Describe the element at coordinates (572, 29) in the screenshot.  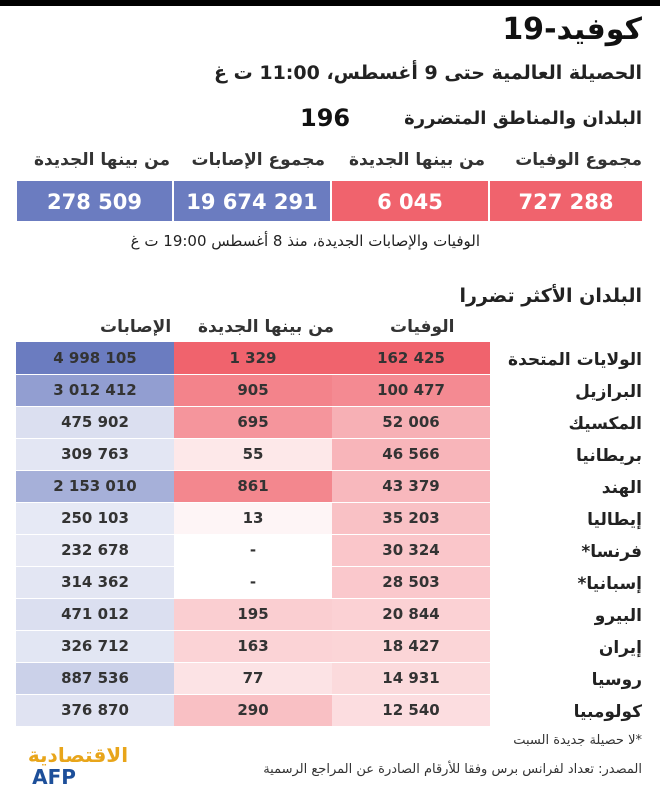
I see `page-title: كوفيد-19` at that location.